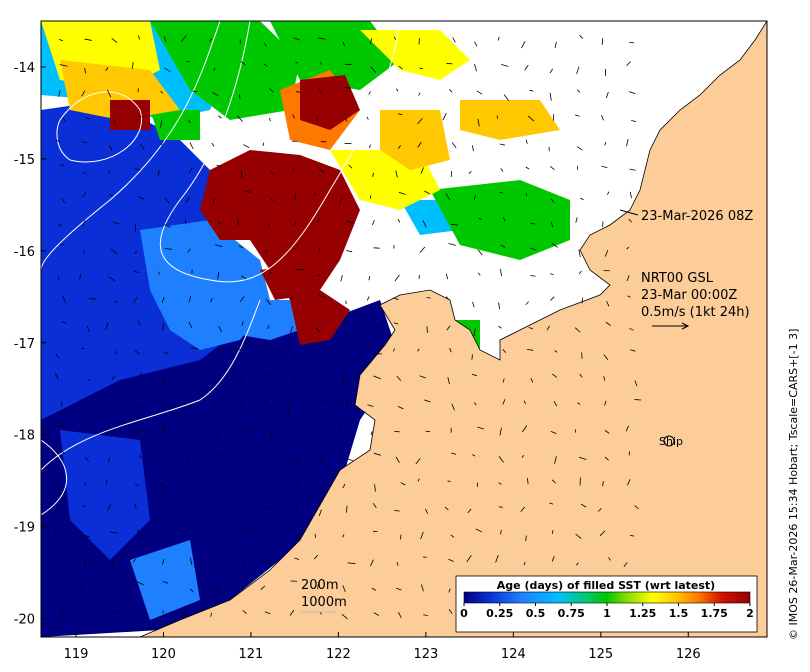  Describe the element at coordinates (24, 436) in the screenshot. I see `y-tick-label: -18` at that location.